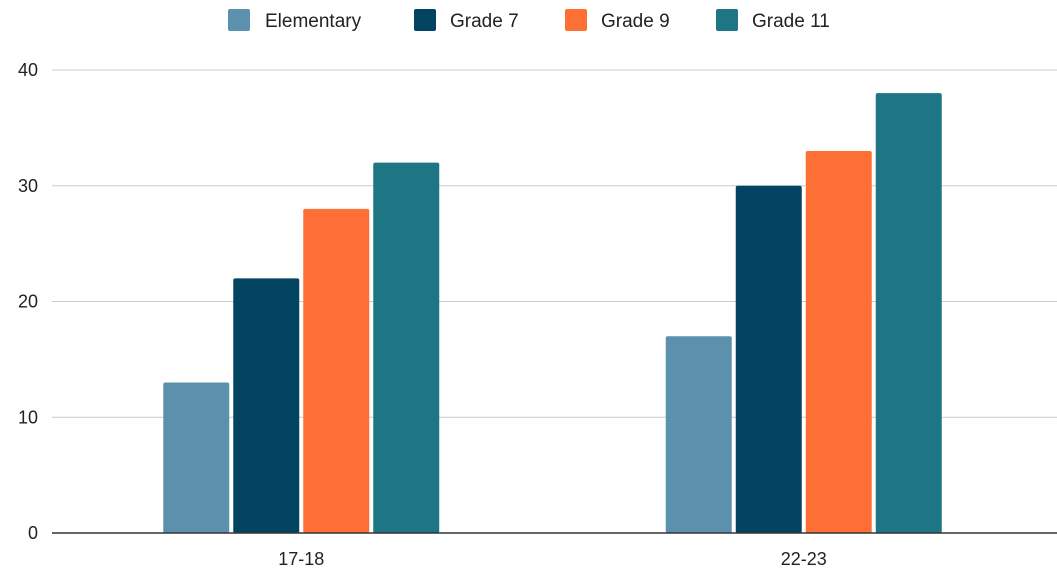 This screenshot has height=576, width=1057. I want to click on legend-label: Grade 11, so click(791, 21).